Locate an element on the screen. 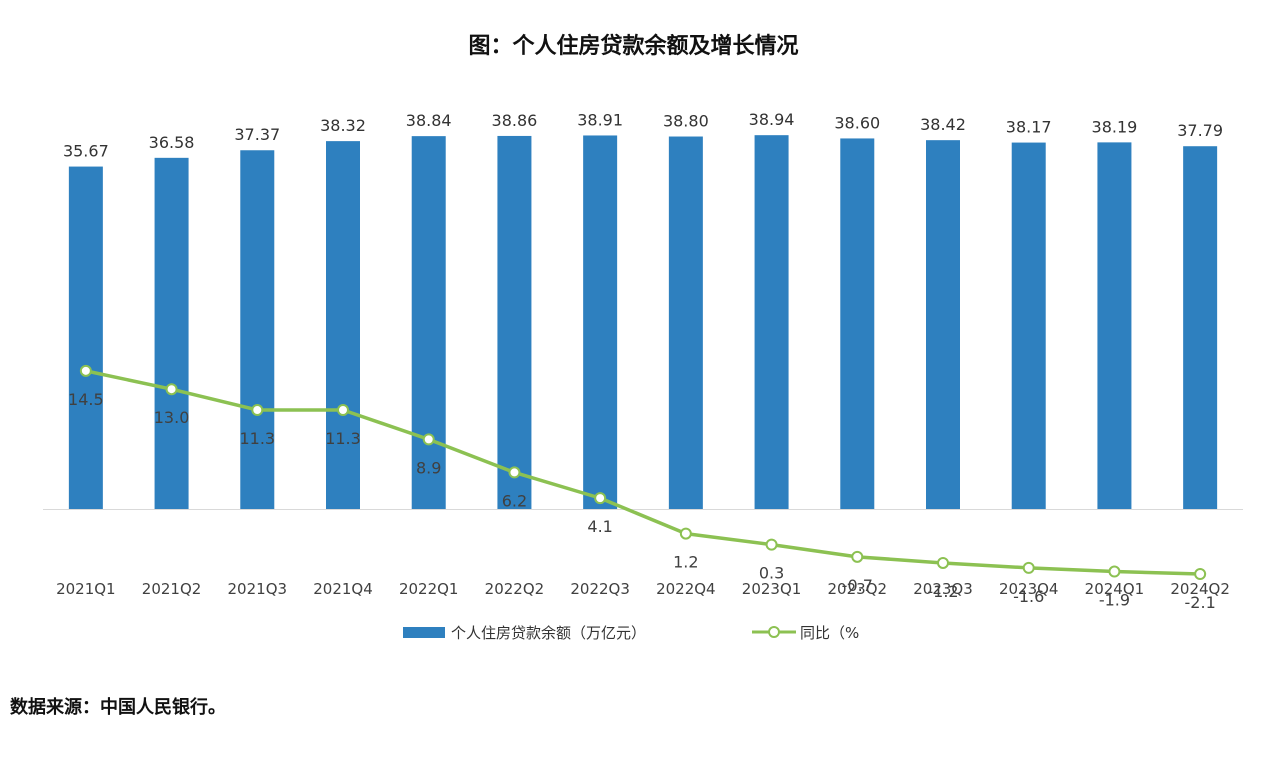  bar-value-label: 38.84 is located at coordinates (429, 120).